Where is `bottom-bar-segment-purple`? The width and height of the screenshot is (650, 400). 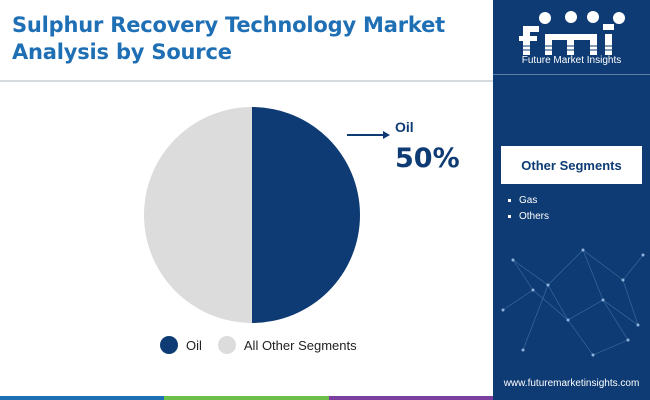
bottom-bar-segment-purple is located at coordinates (410, 398).